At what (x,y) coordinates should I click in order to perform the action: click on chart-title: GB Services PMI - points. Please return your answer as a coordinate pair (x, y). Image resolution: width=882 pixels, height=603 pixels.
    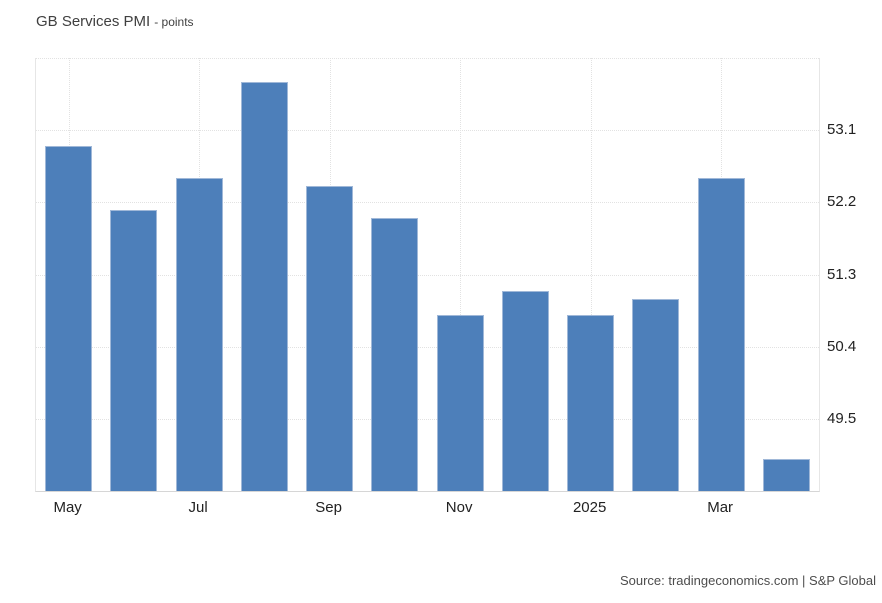
    Looking at the image, I should click on (115, 22).